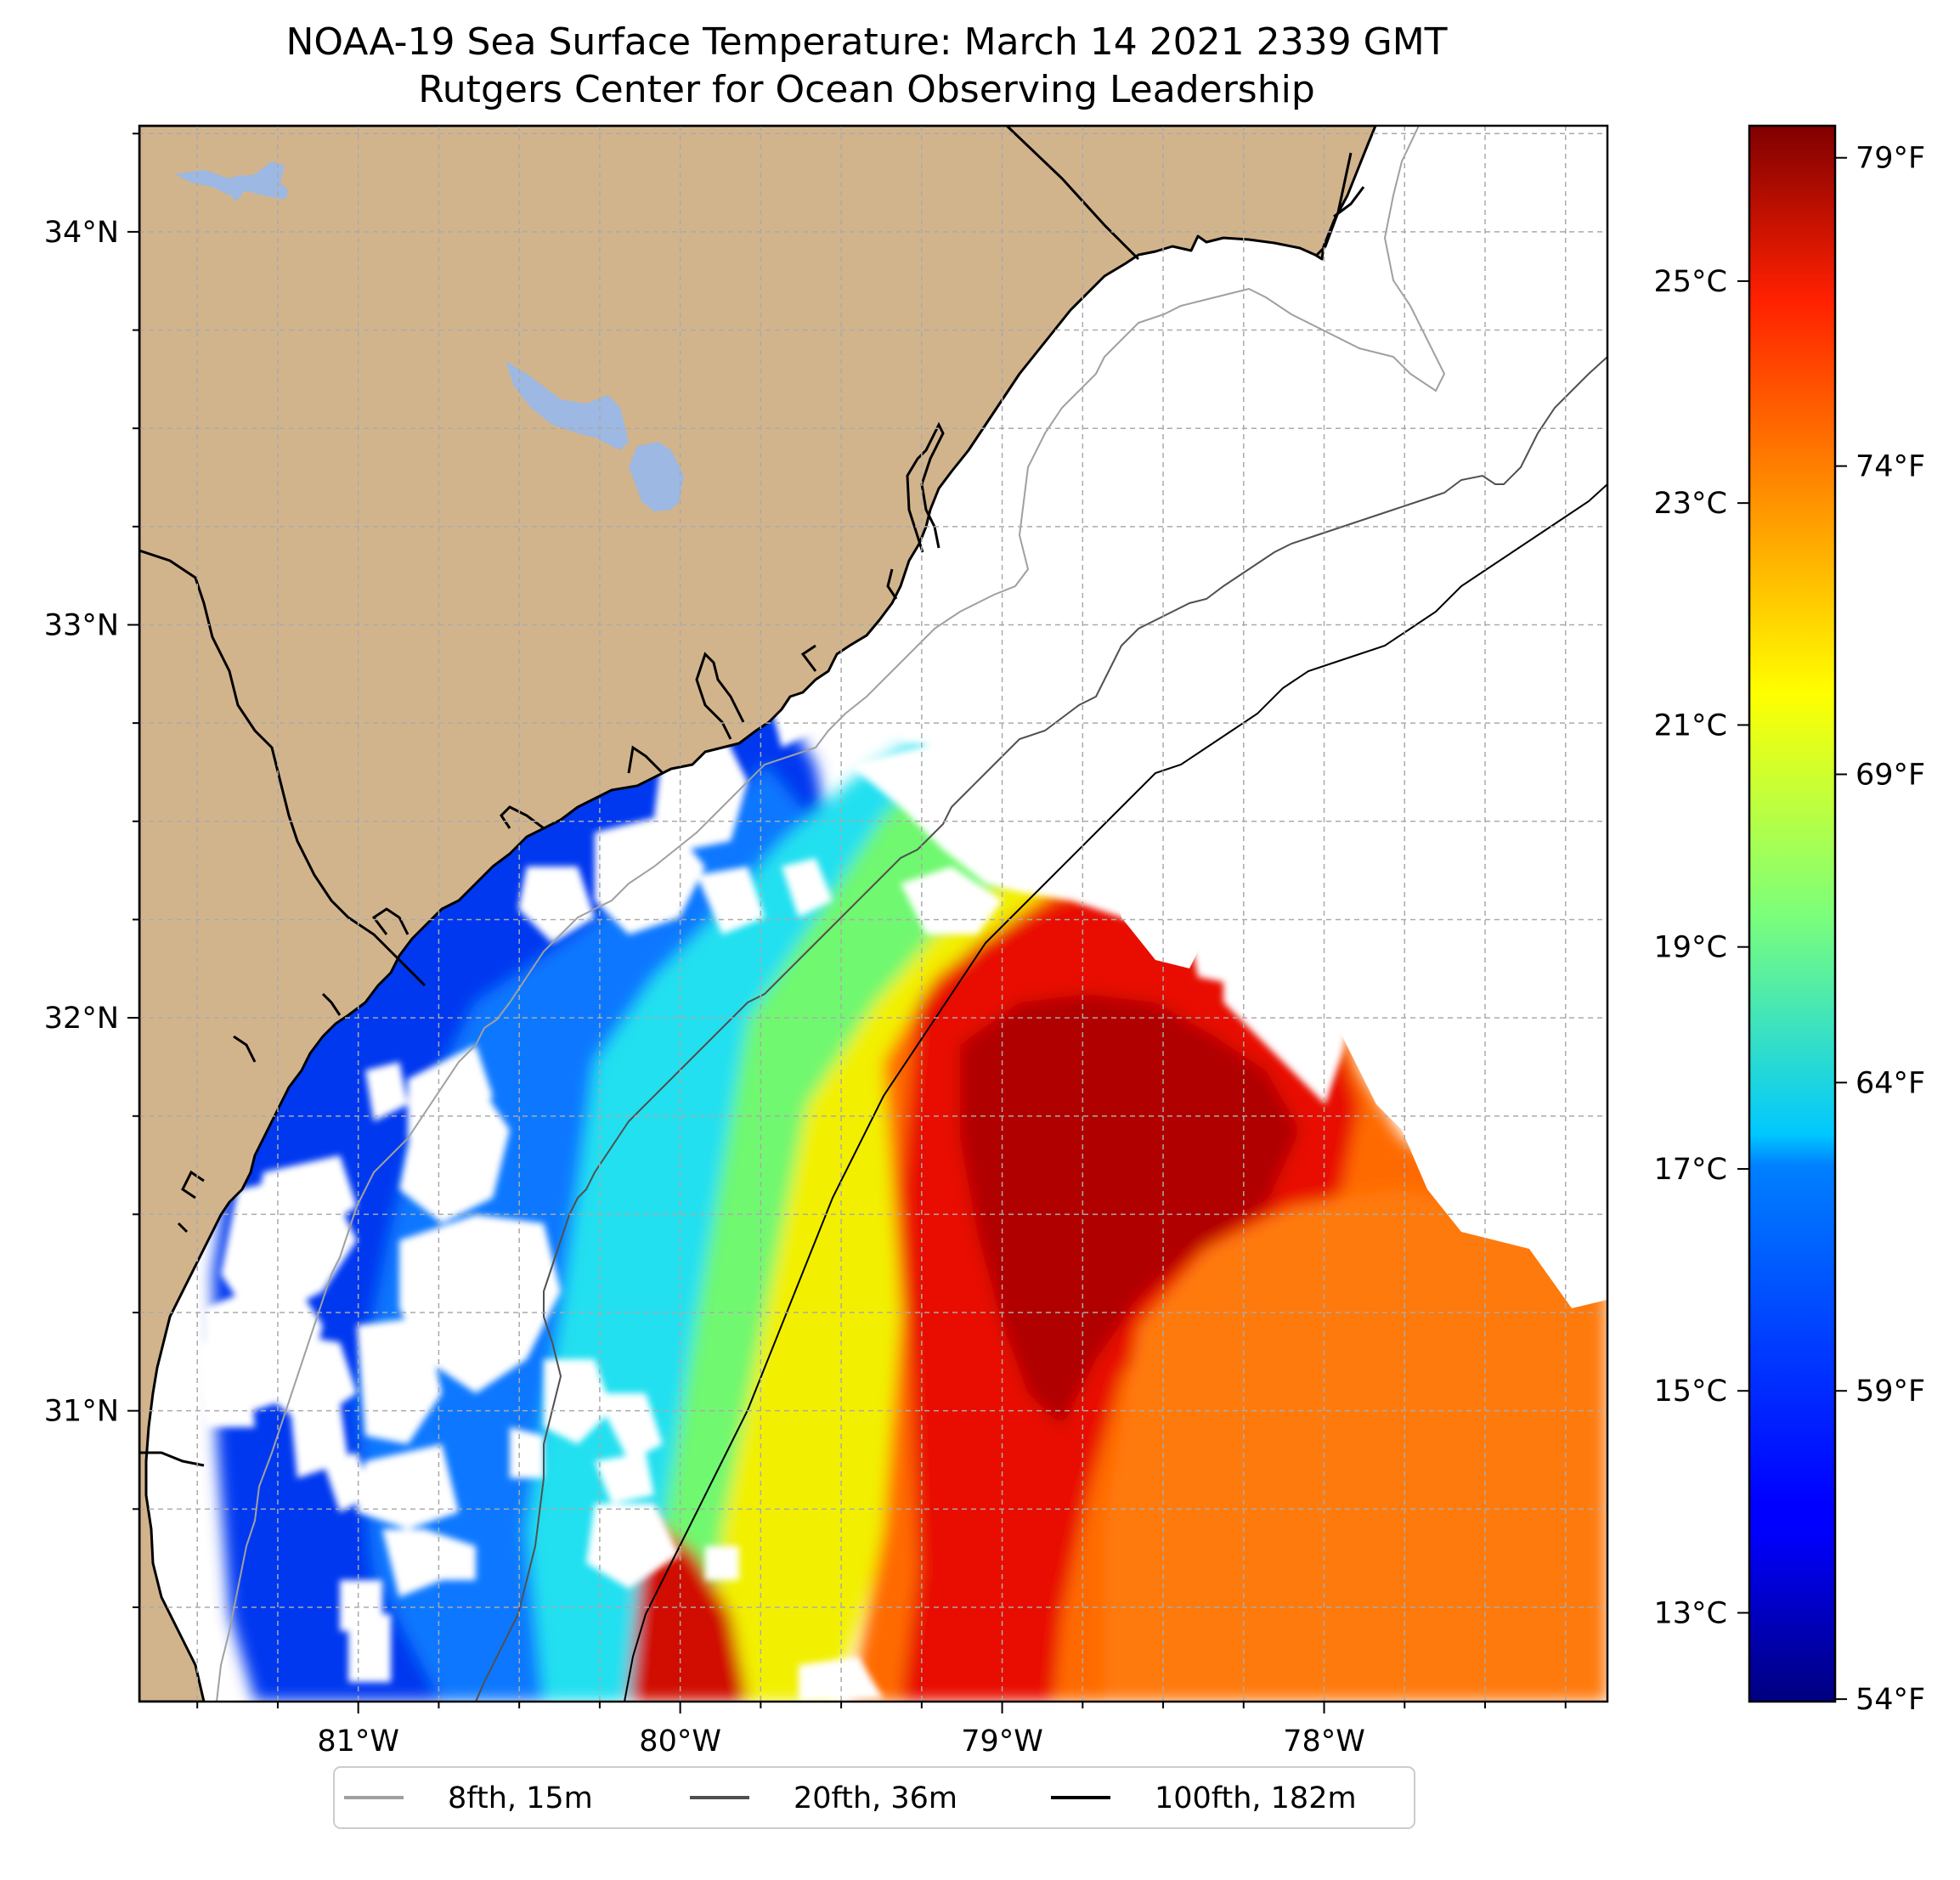 This screenshot has width=1960, height=1880. I want to click on legend-label: 100fth, 182m, so click(1256, 1798).